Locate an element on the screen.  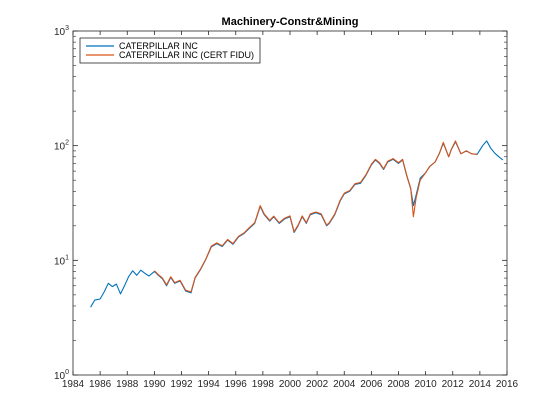
legend-label-caterpillar-inc: CATERPILLAR INC is located at coordinates (158, 46).